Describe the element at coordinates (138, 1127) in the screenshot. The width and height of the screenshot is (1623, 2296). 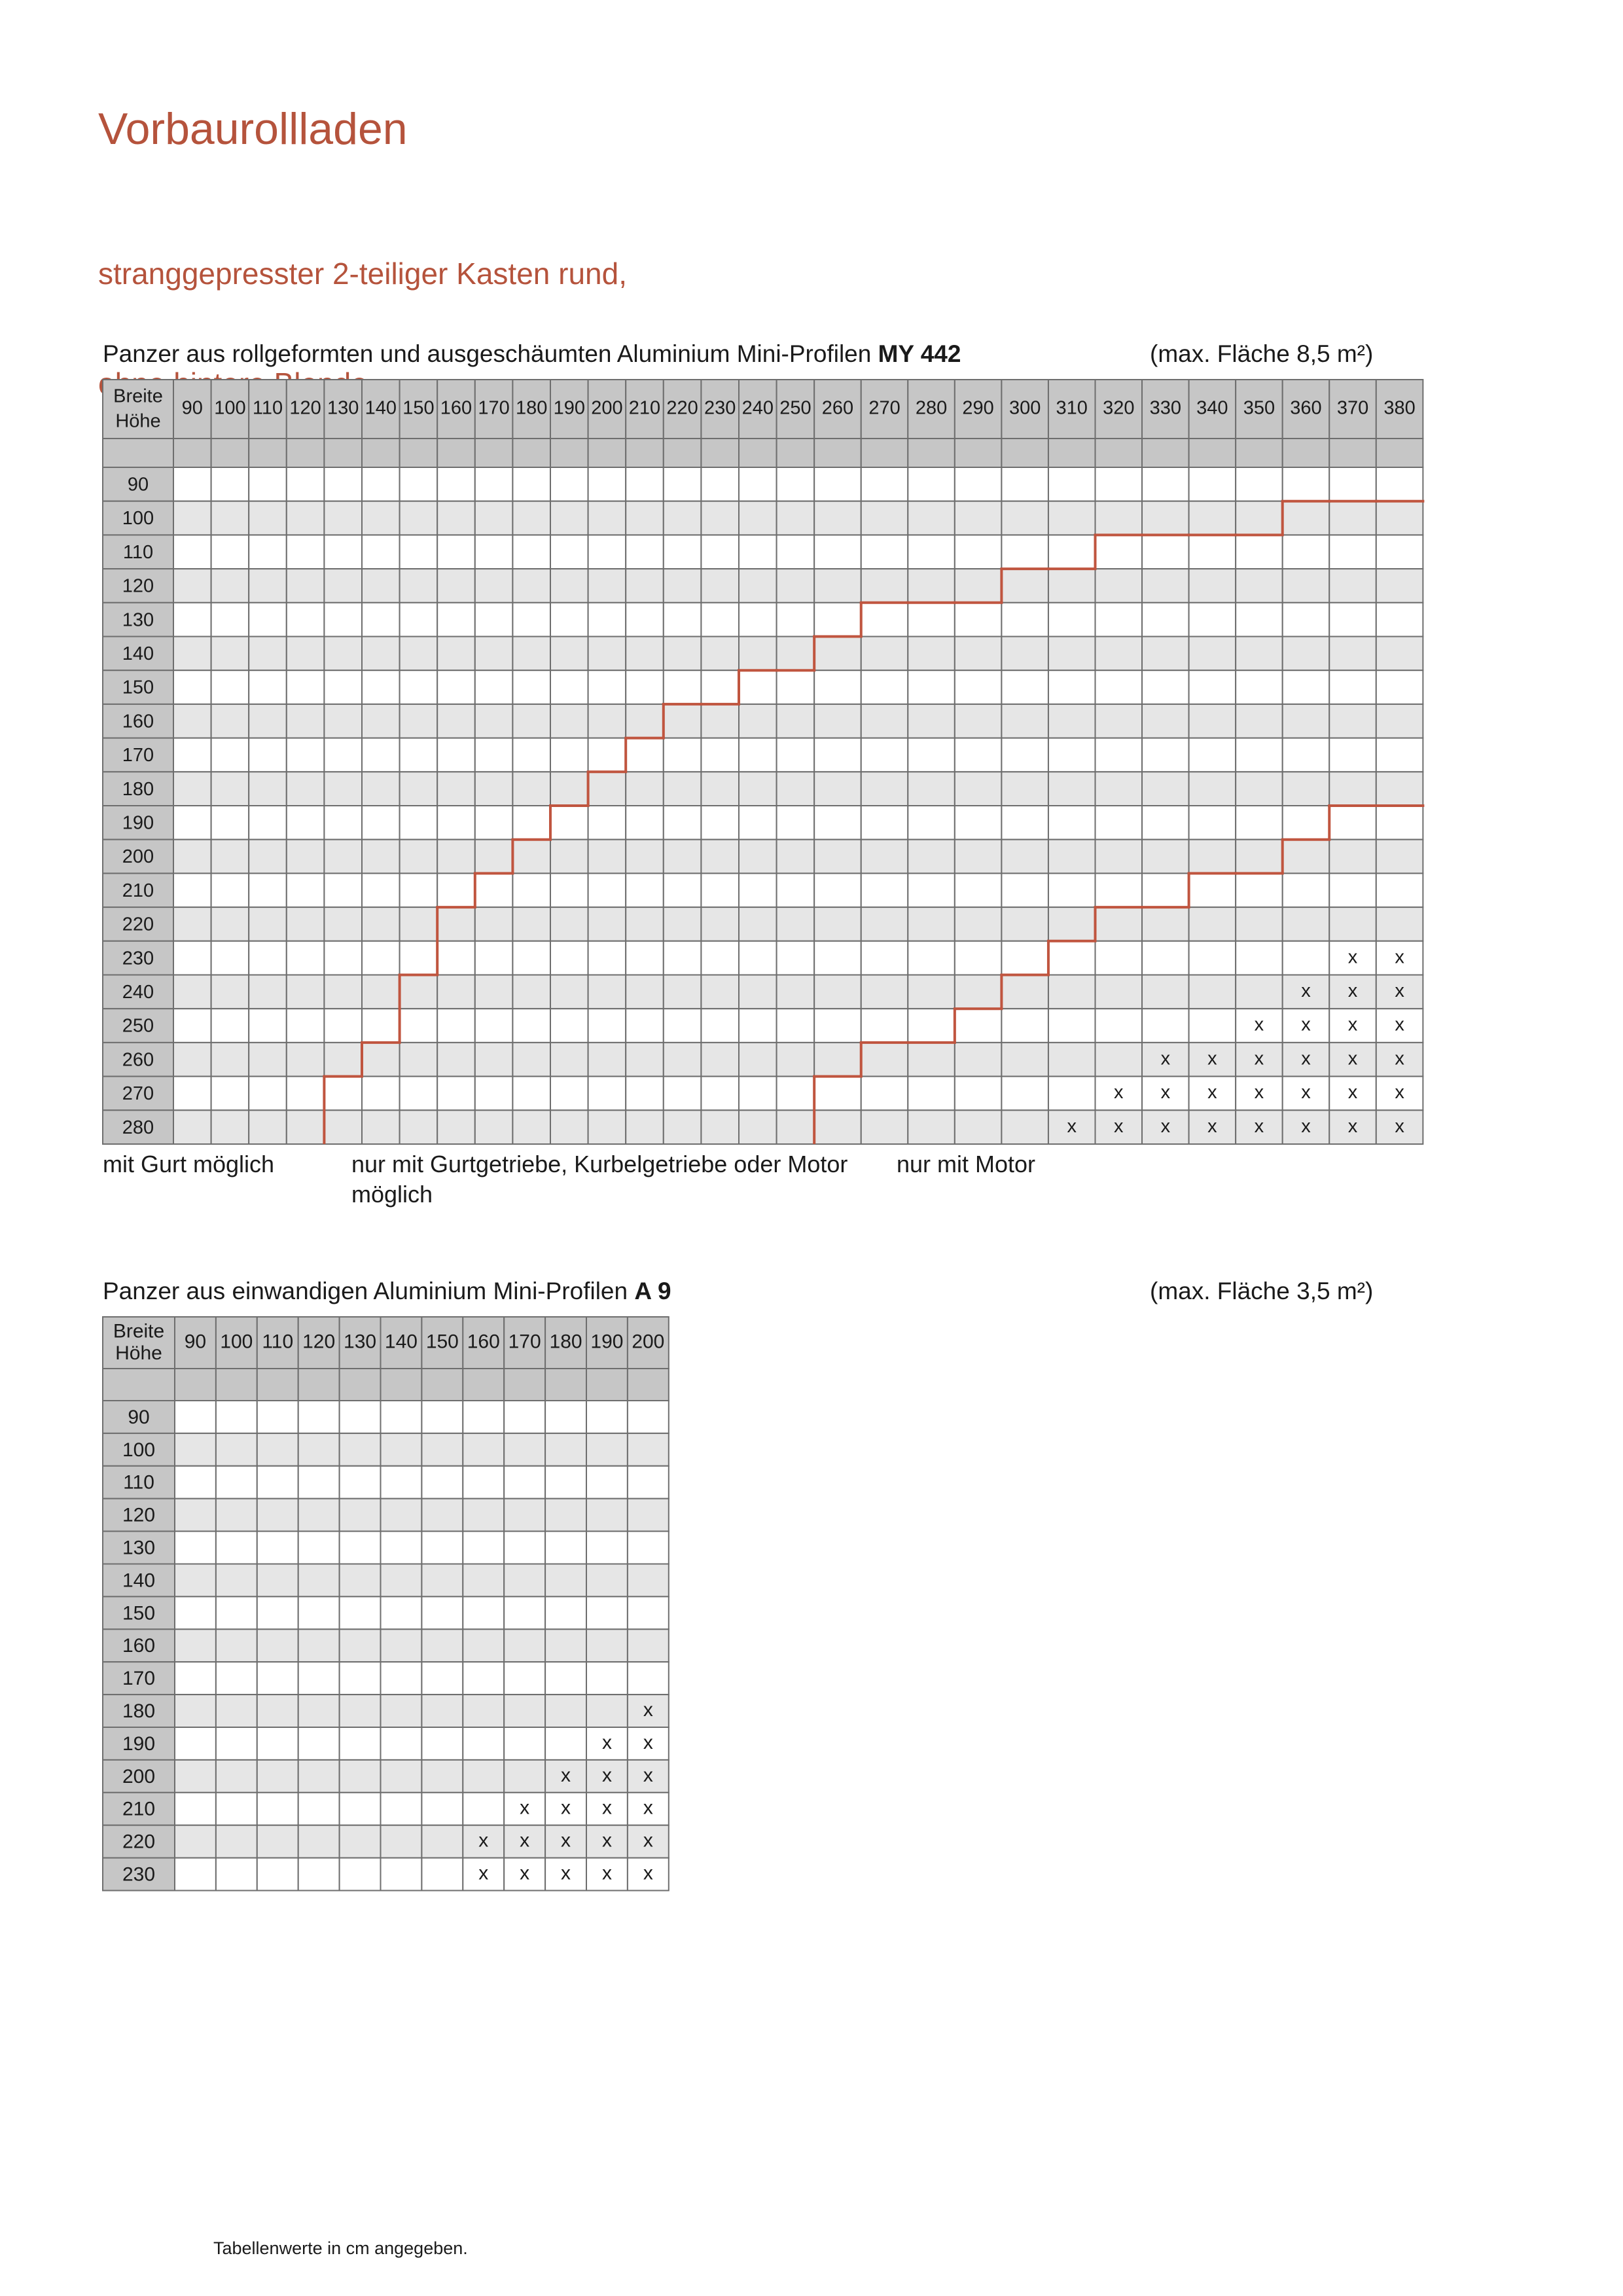
I see `row-label: 280` at that location.